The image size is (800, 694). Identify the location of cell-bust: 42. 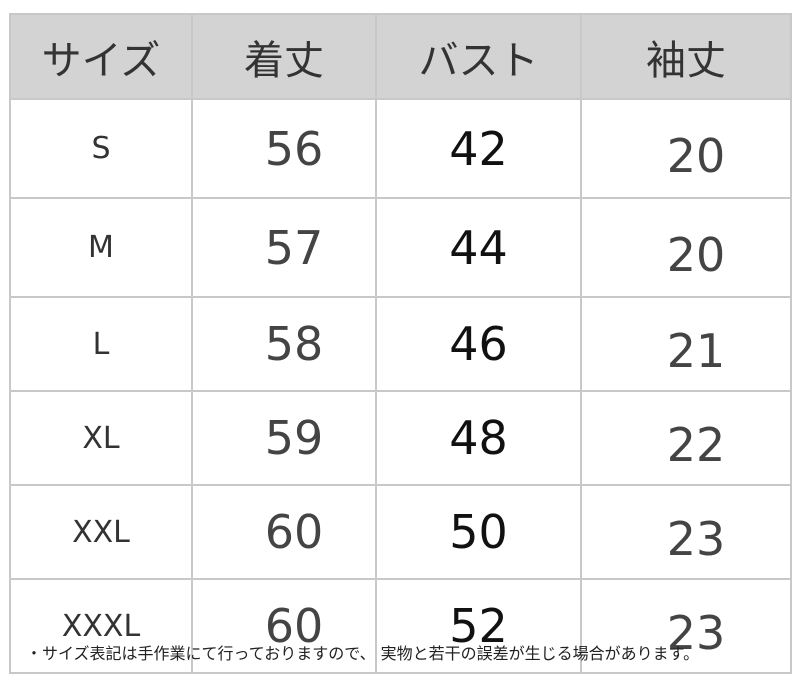
(478, 148).